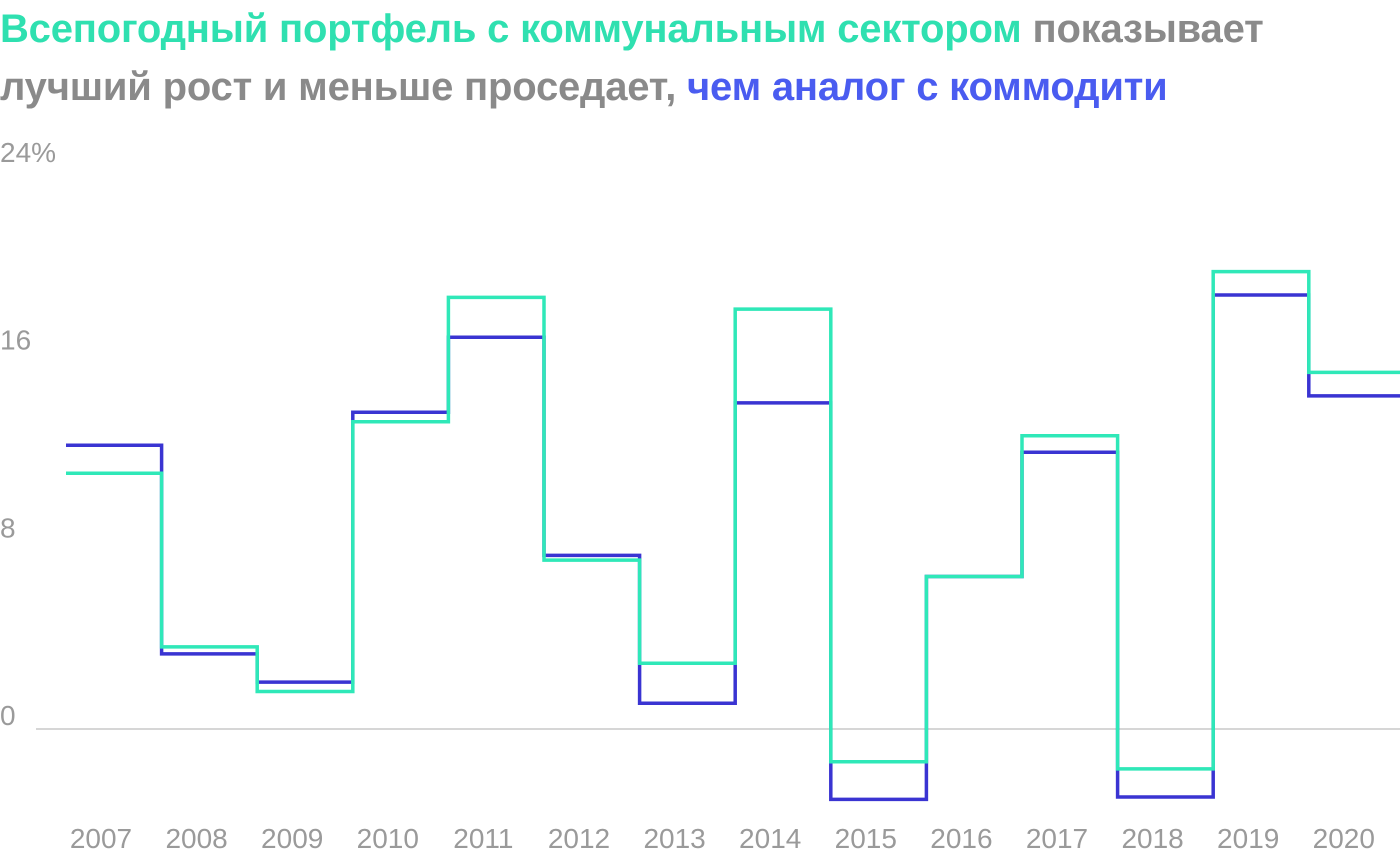  I want to click on y-tick-label: 24%, so click(28, 152).